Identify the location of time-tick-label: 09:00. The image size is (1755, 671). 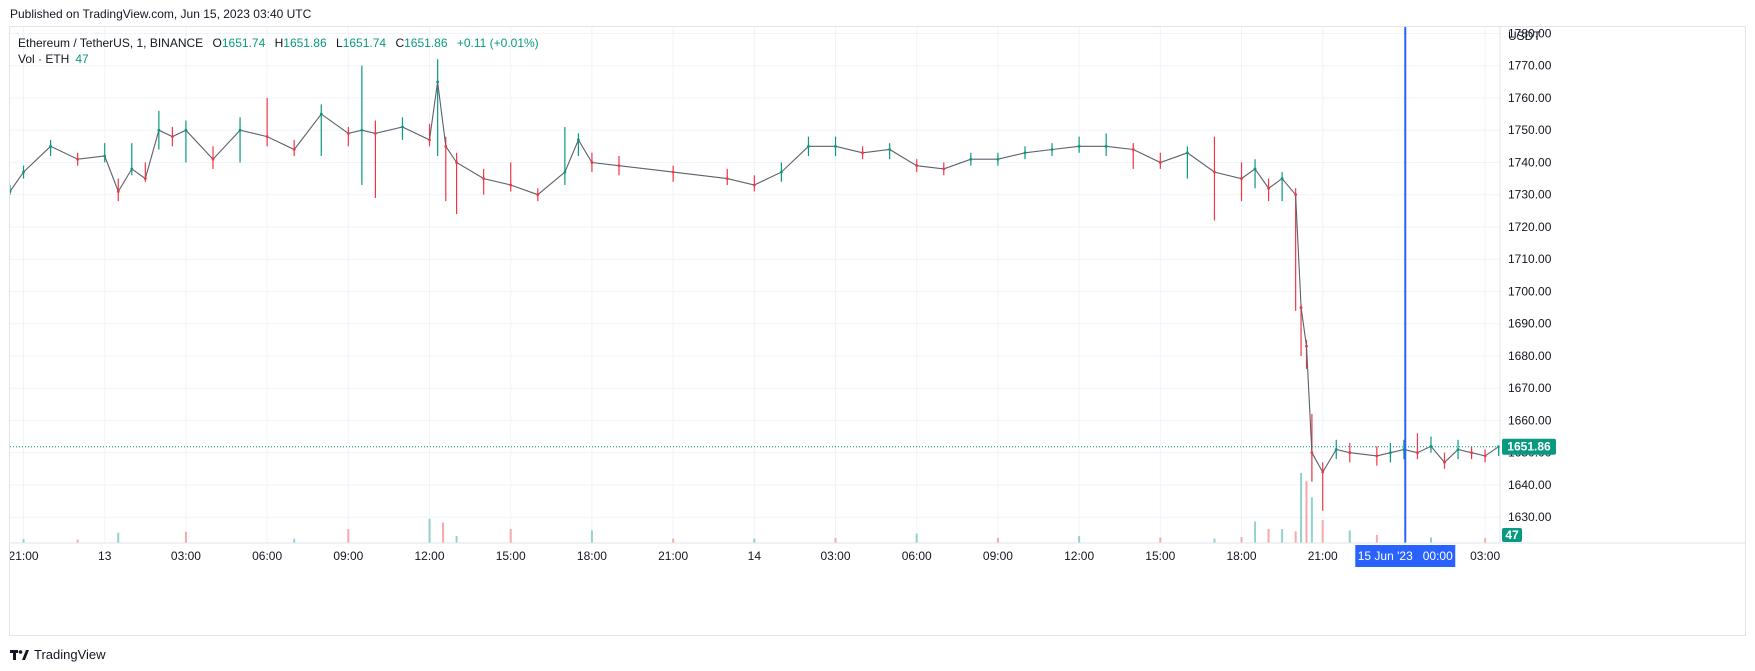
(998, 556).